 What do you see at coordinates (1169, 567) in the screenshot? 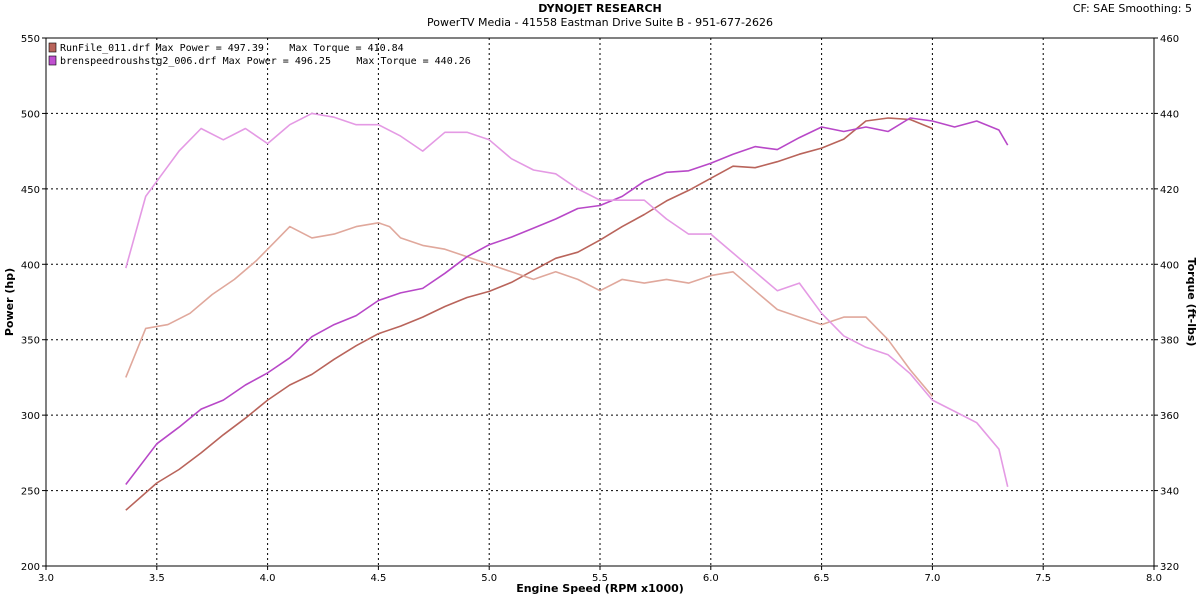
I see `y2-tick-label: 320` at bounding box center [1169, 567].